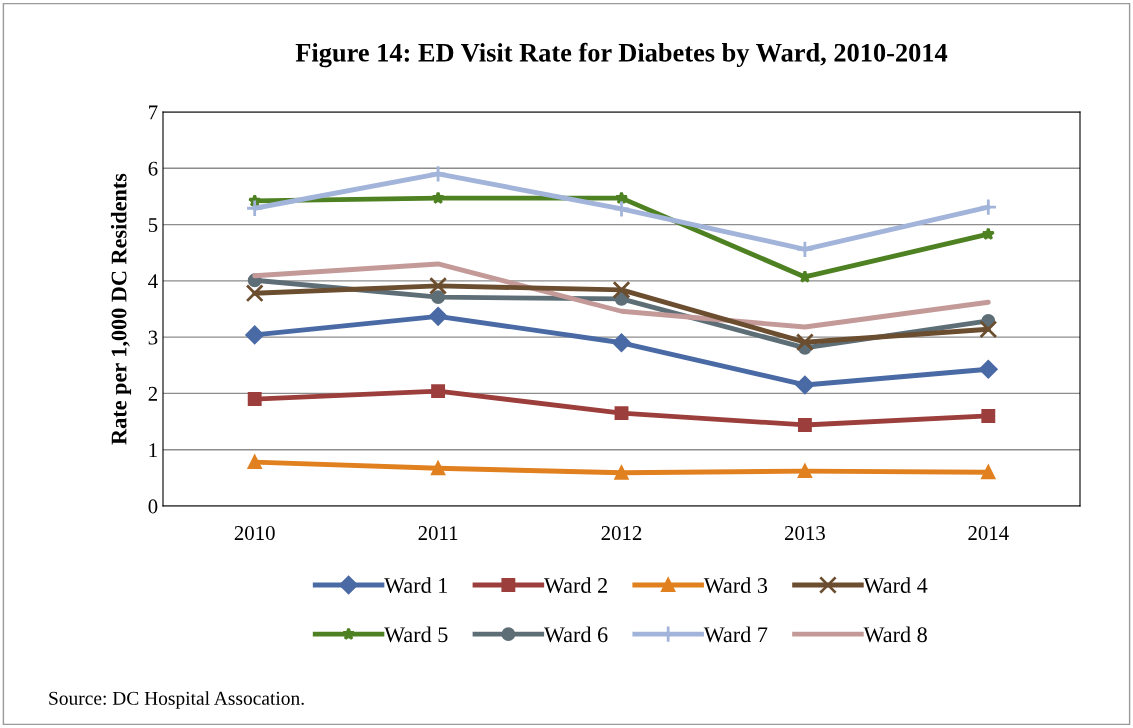 This screenshot has height=728, width=1133. I want to click on x-tick-label: 2014, so click(988, 533).